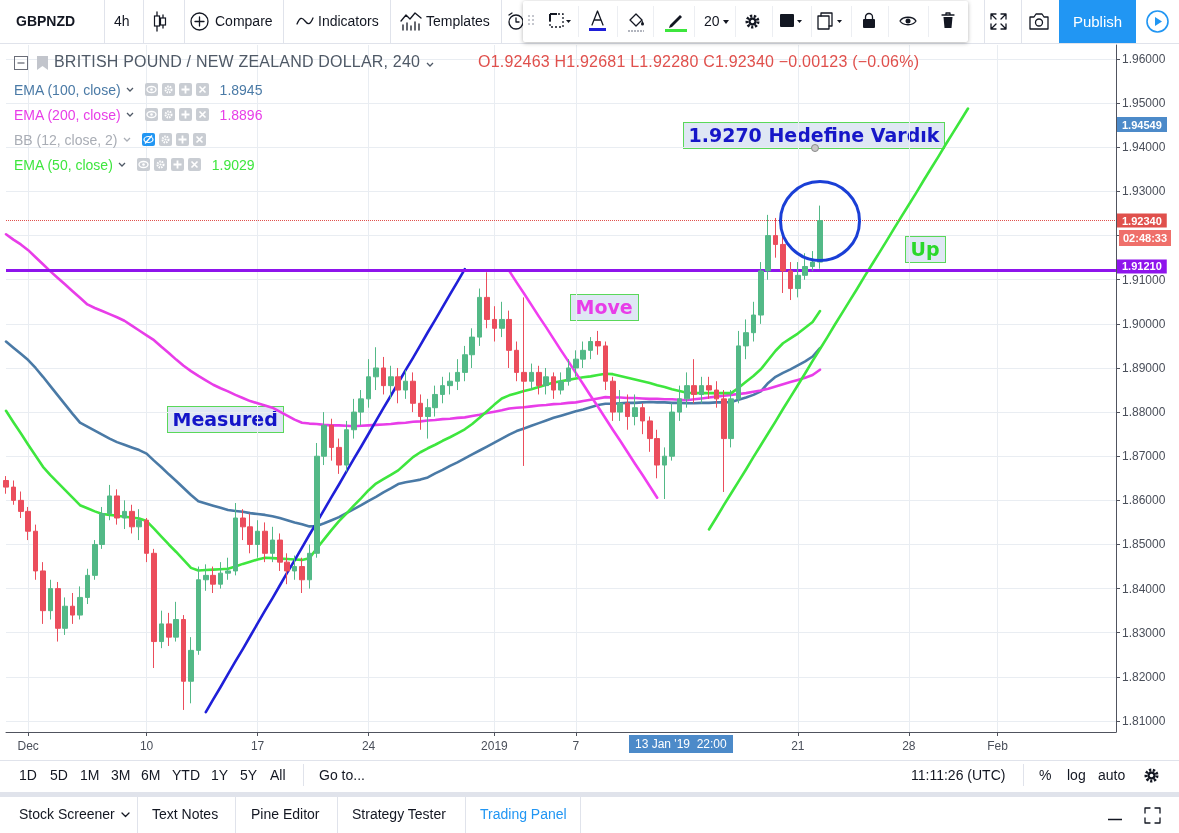  I want to click on text: Strategy Tester, so click(399, 814).